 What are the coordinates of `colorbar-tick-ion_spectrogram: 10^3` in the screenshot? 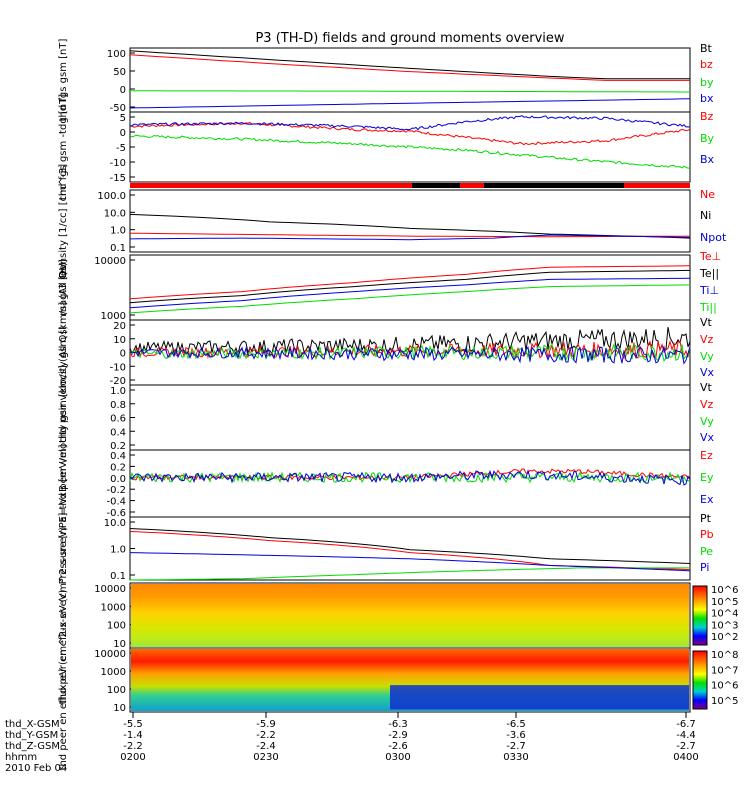 It's located at (724, 625).